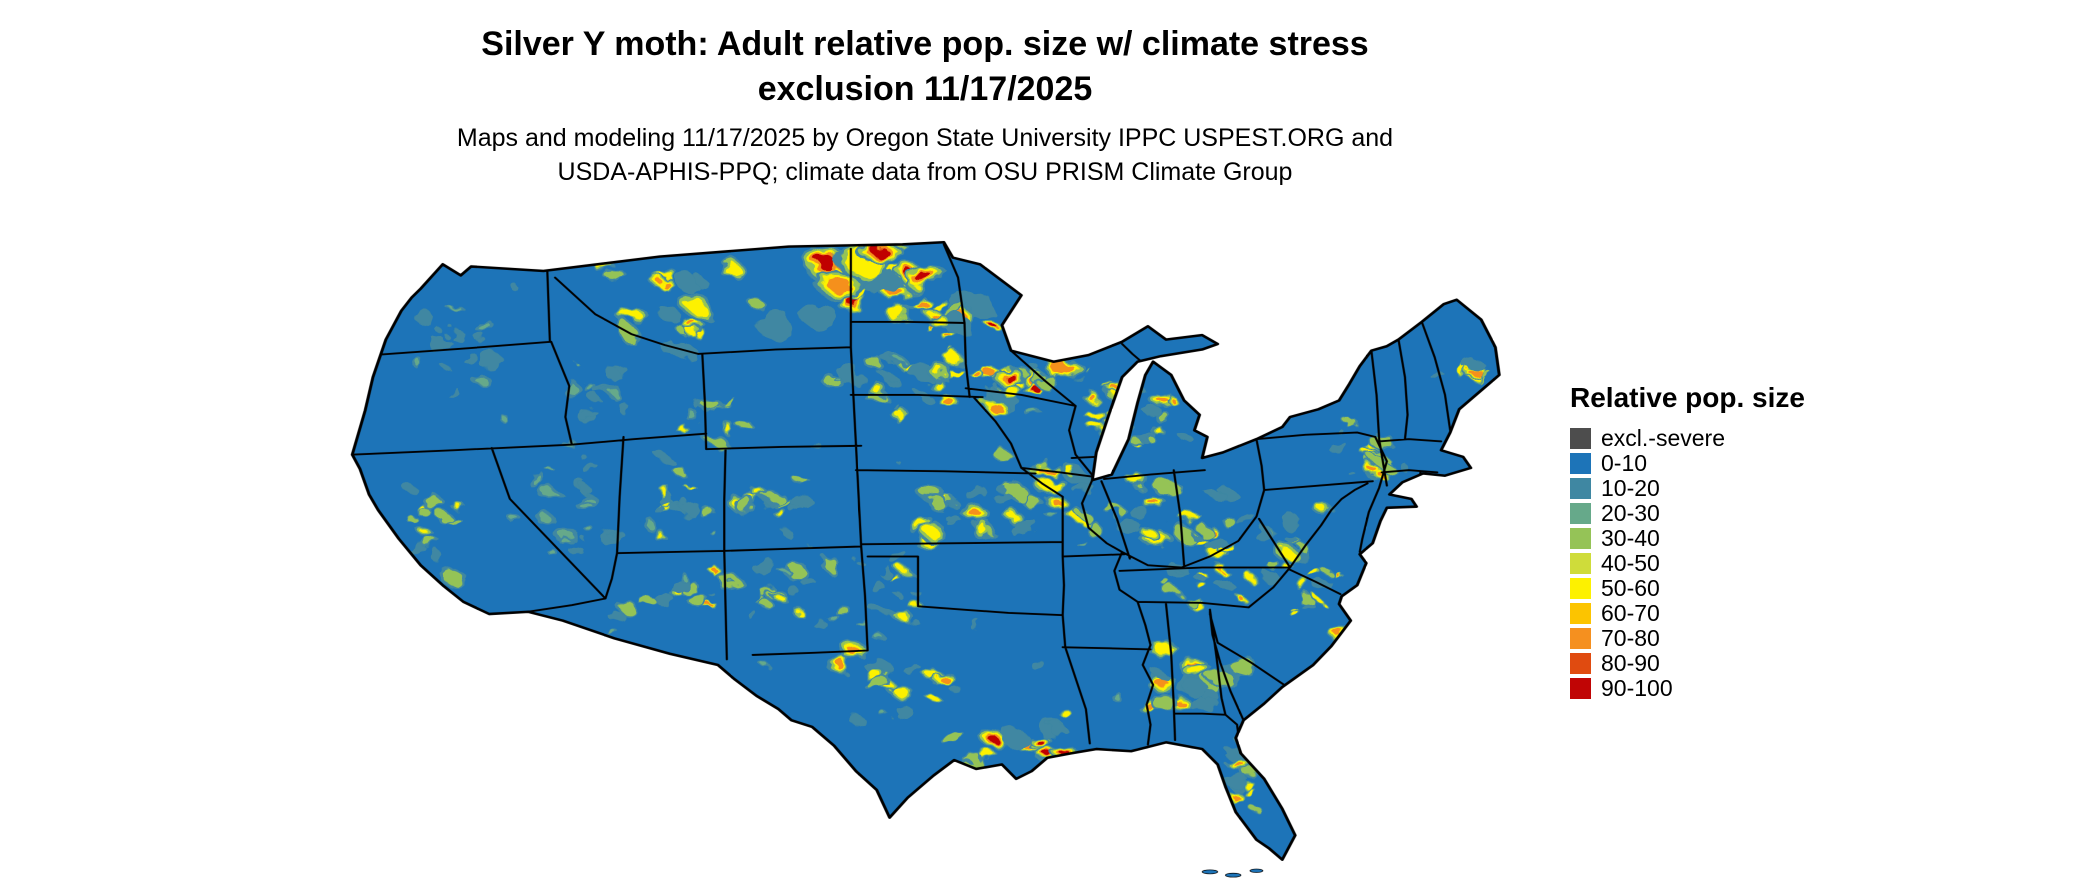 Image resolution: width=2100 pixels, height=892 pixels. Describe the element at coordinates (1630, 488) in the screenshot. I see `legend-label: 10-20` at that location.